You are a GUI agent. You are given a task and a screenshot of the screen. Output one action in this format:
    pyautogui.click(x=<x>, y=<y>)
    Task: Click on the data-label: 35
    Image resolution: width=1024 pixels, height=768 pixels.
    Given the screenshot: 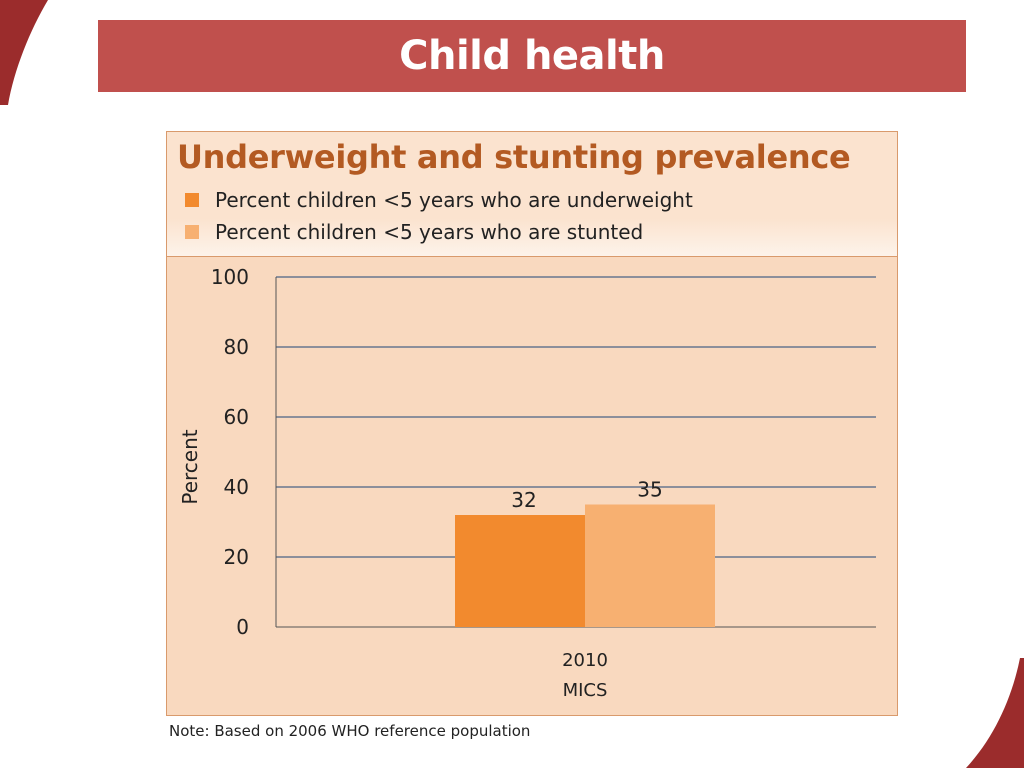 What is the action you would take?
    pyautogui.click(x=649, y=490)
    